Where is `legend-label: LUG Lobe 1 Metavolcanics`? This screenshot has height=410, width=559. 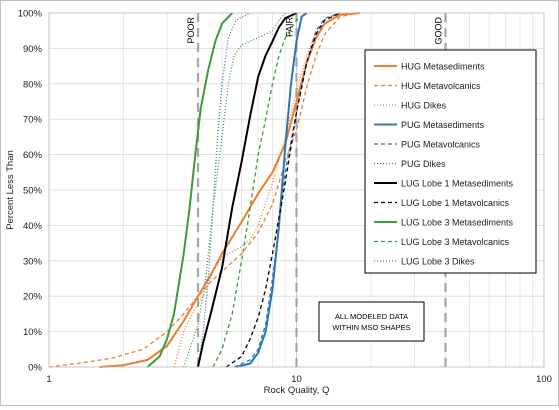
legend-label: LUG Lobe 1 Metavolcanics is located at coordinates (455, 203).